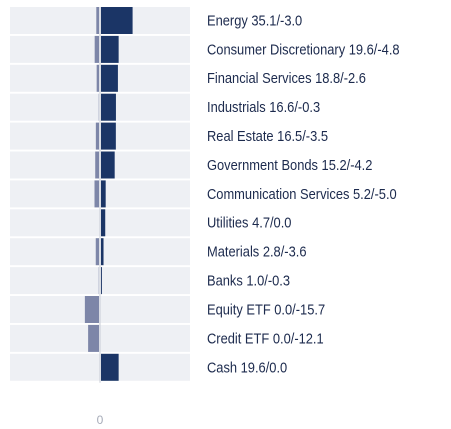 The image size is (451, 429). Describe the element at coordinates (263, 106) in the screenshot. I see `row-label: Industrials 16.6/-0.3` at that location.